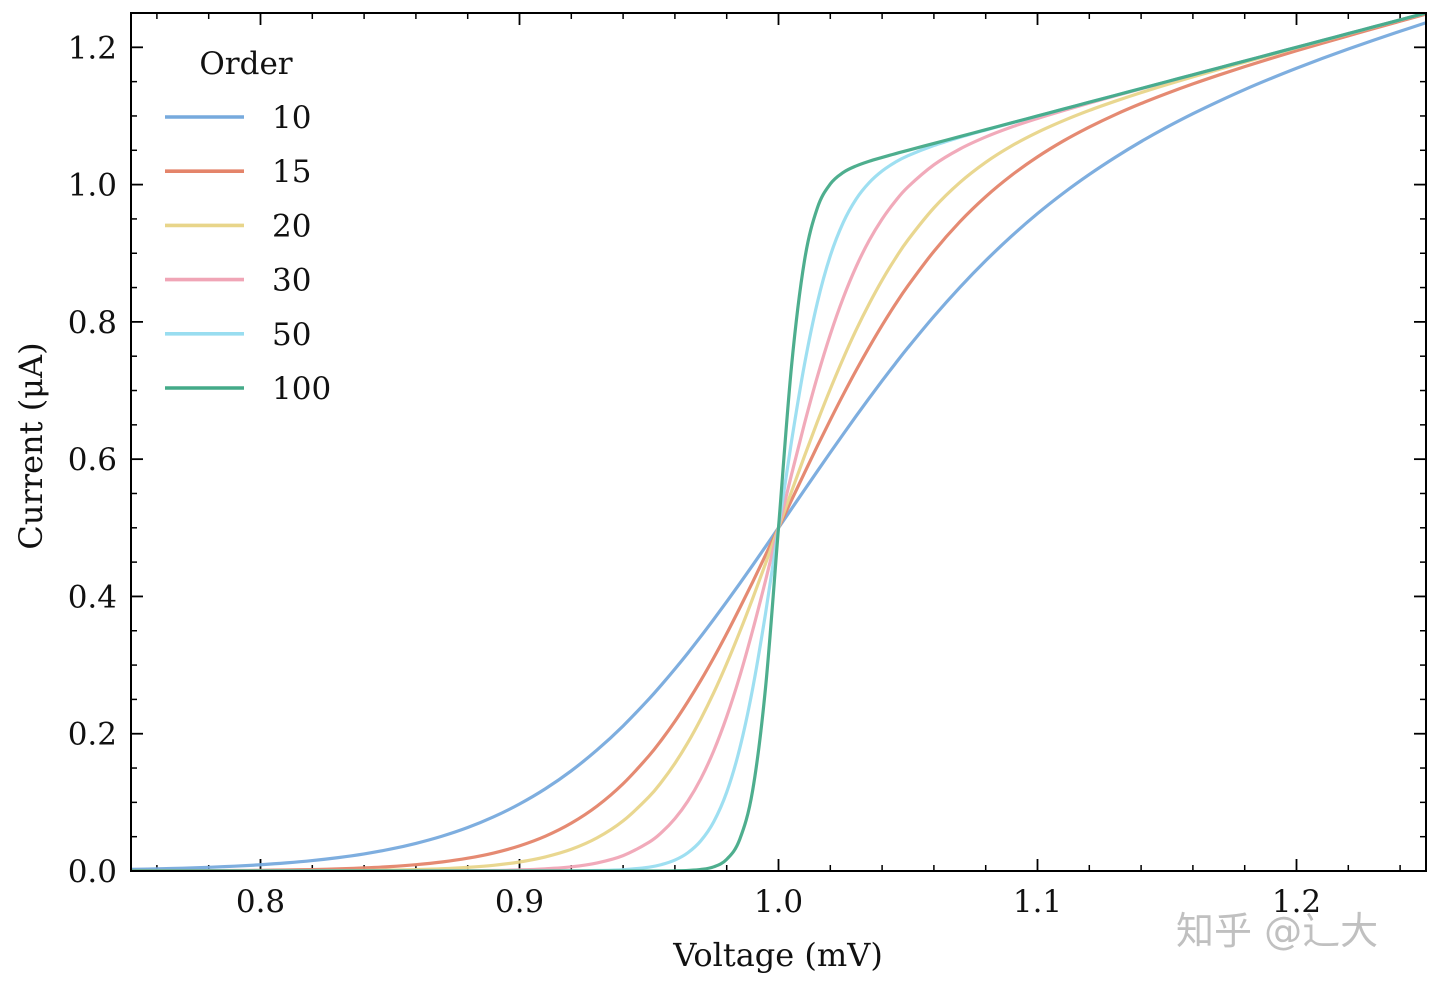  Describe the element at coordinates (291, 335) in the screenshot. I see `legend-label: 50` at that location.